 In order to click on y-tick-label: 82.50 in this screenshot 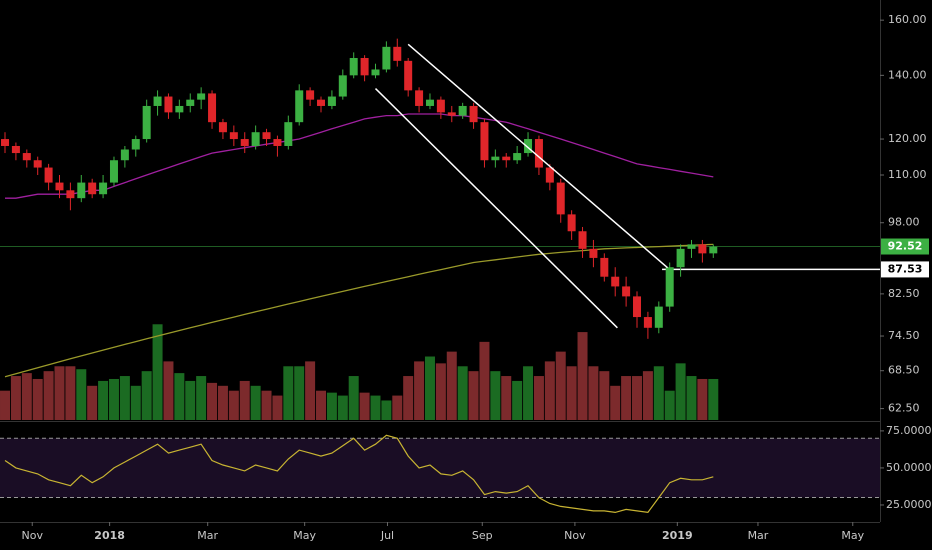, I will do `click(904, 293)`.